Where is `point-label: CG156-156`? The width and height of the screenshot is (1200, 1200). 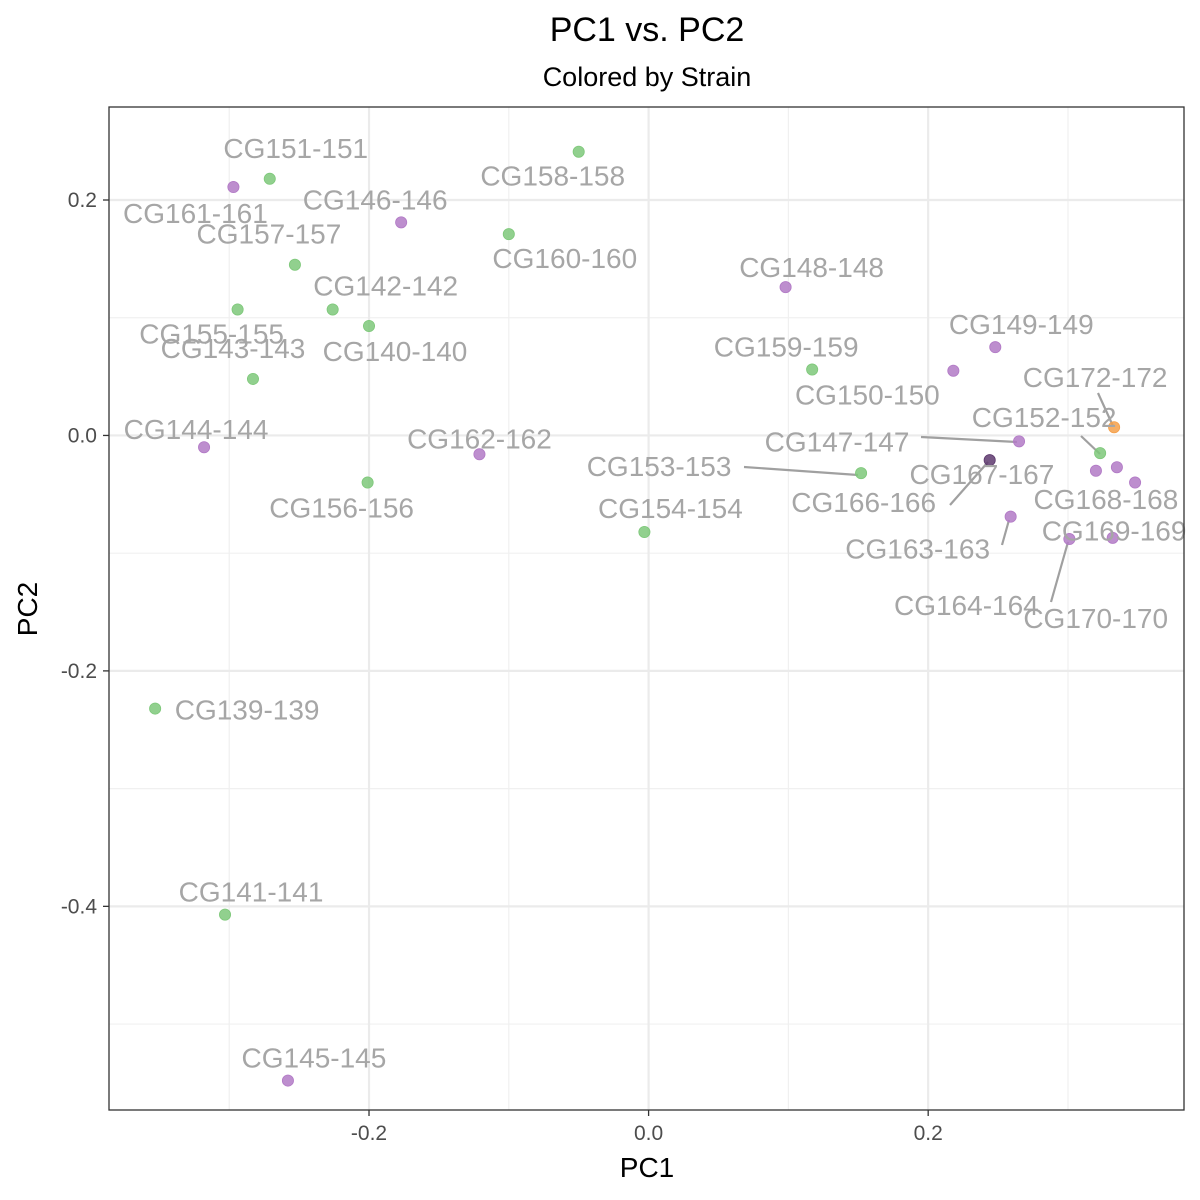 point-label: CG156-156 is located at coordinates (341, 508).